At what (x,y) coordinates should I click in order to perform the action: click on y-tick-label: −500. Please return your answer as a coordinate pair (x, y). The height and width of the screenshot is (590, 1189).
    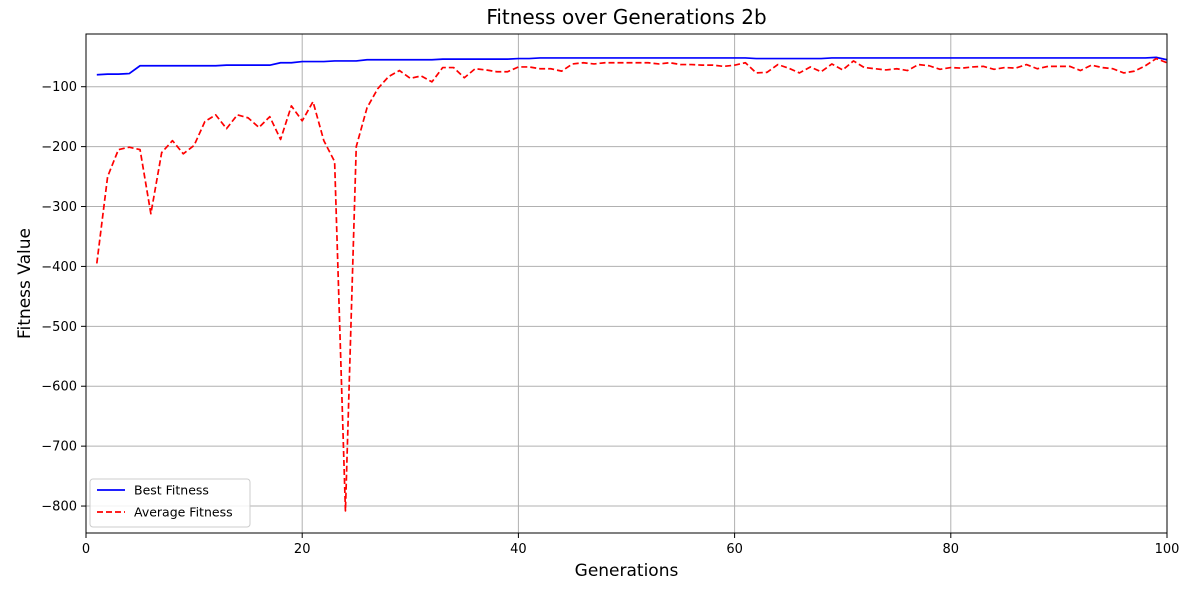
    Looking at the image, I should click on (59, 327).